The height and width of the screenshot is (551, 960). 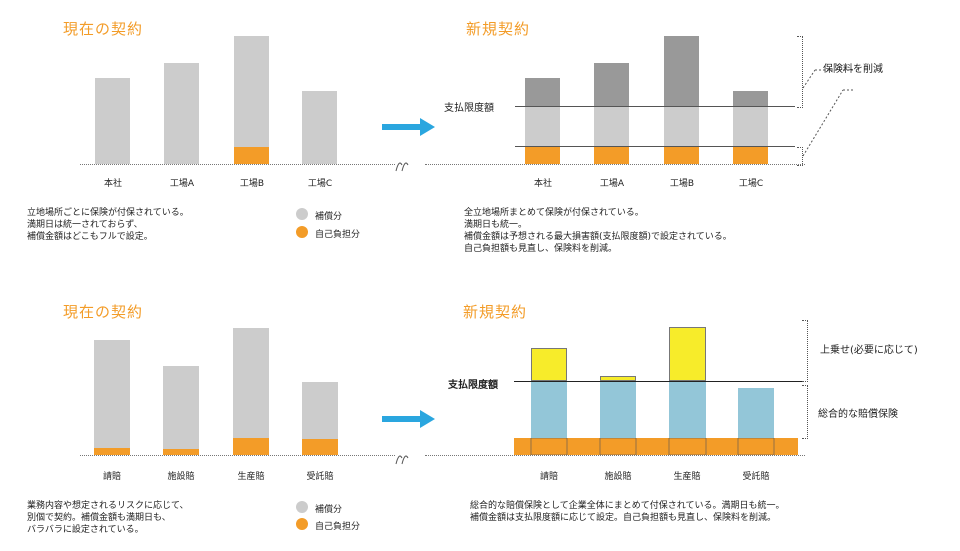 I want to click on legend-self-label-2: 自己負担分, so click(x=338, y=527).